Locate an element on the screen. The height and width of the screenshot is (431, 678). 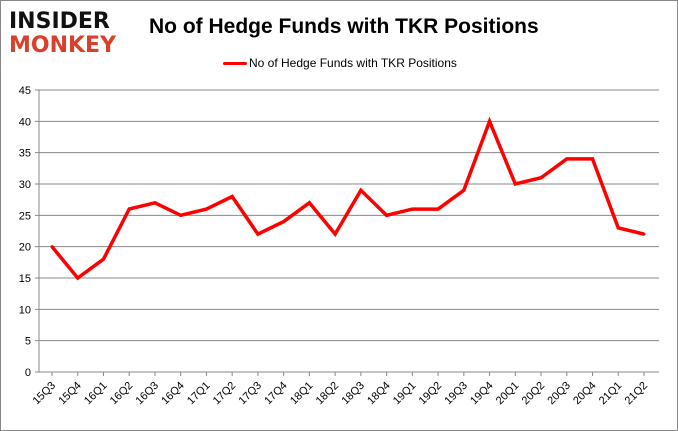
logo-line1: INSIDER is located at coordinates (59, 21).